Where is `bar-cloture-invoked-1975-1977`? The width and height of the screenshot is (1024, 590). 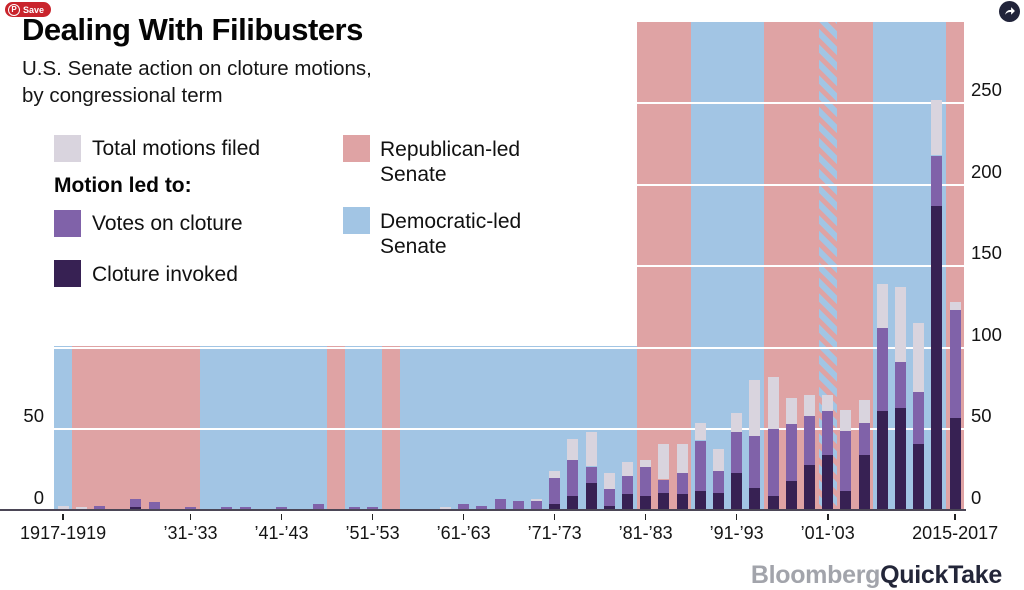
bar-cloture-invoked-1975-1977 is located at coordinates (591, 496).